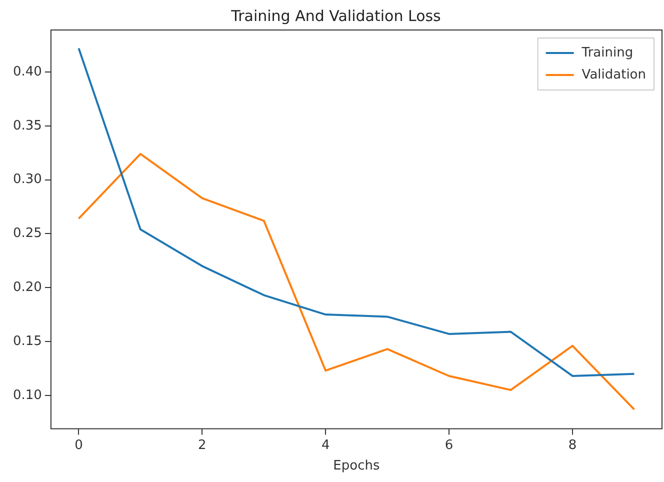  Describe the element at coordinates (27, 234) in the screenshot. I see `y-tick-label: 0.25` at that location.